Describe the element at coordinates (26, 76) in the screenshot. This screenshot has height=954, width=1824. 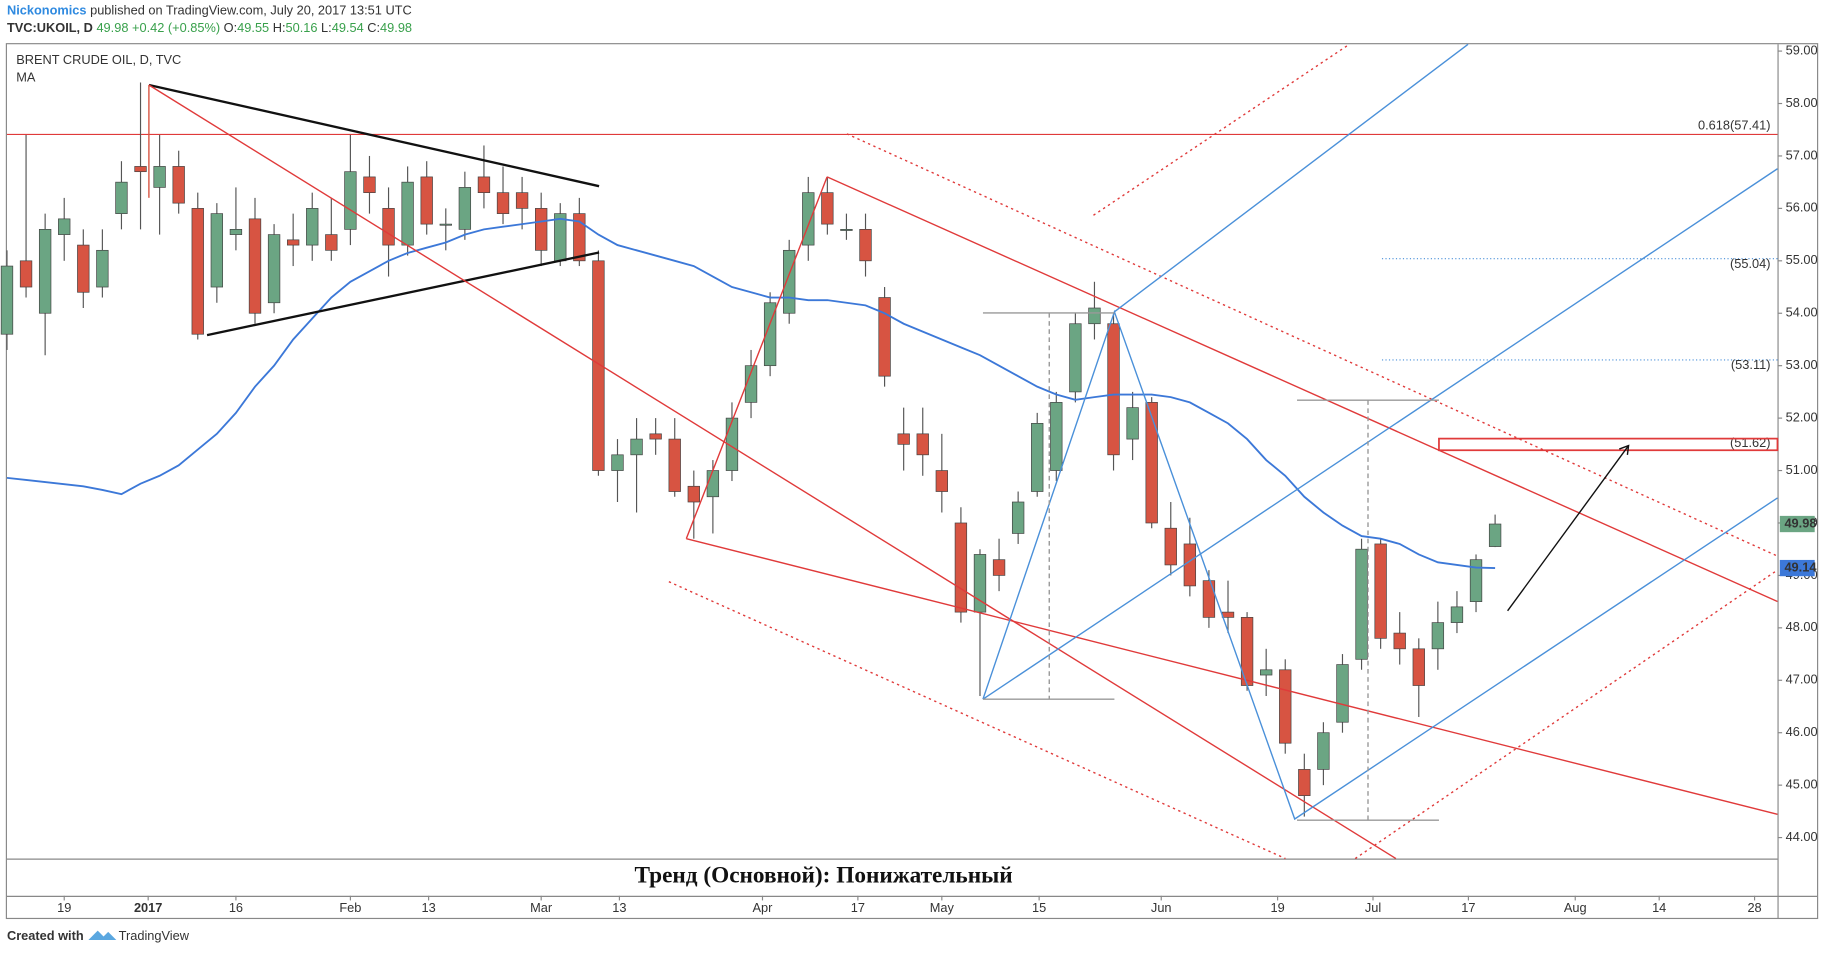
I see `indicator-label: MA` at that location.